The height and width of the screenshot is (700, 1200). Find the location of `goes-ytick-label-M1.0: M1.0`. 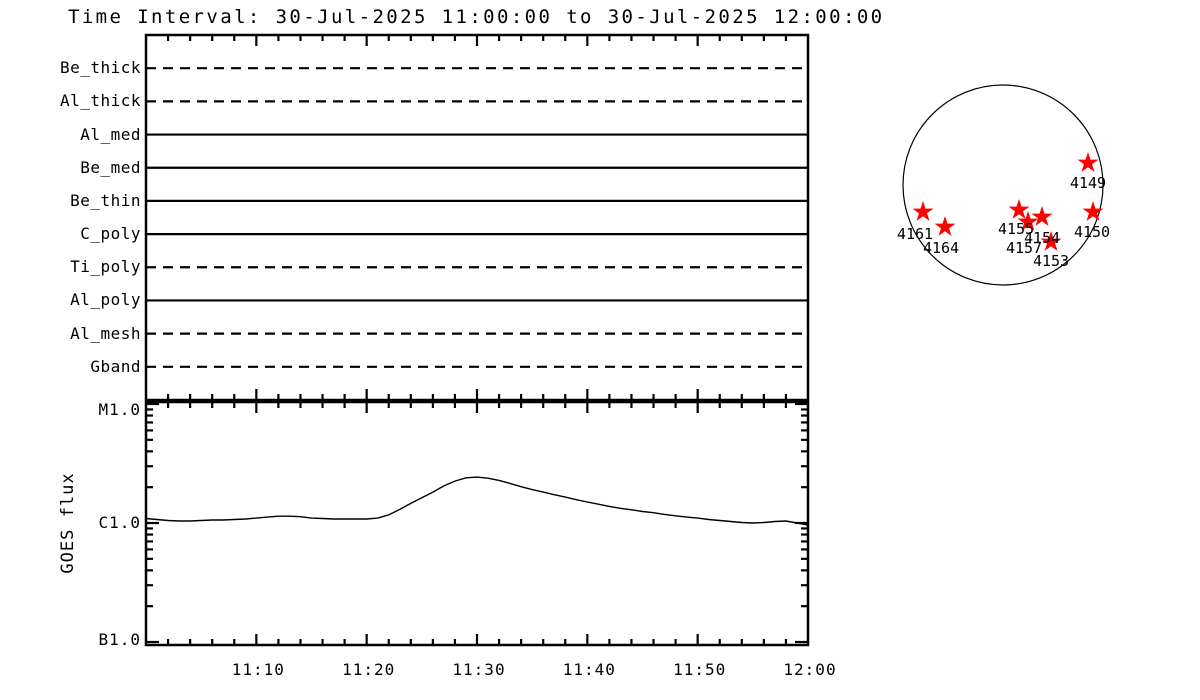

goes-ytick-label-M1.0: M1.0 is located at coordinates (119, 409).